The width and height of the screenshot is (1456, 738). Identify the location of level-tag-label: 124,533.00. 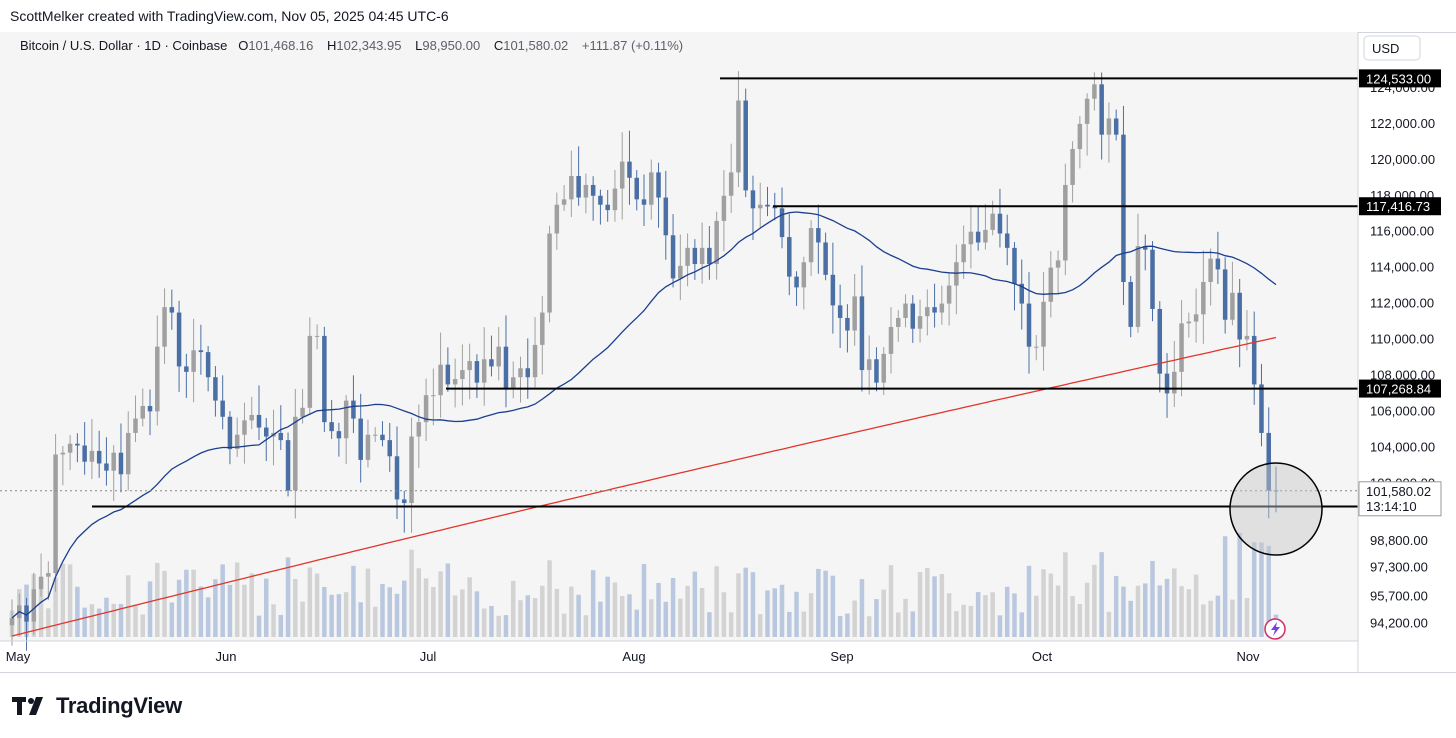
(1398, 78).